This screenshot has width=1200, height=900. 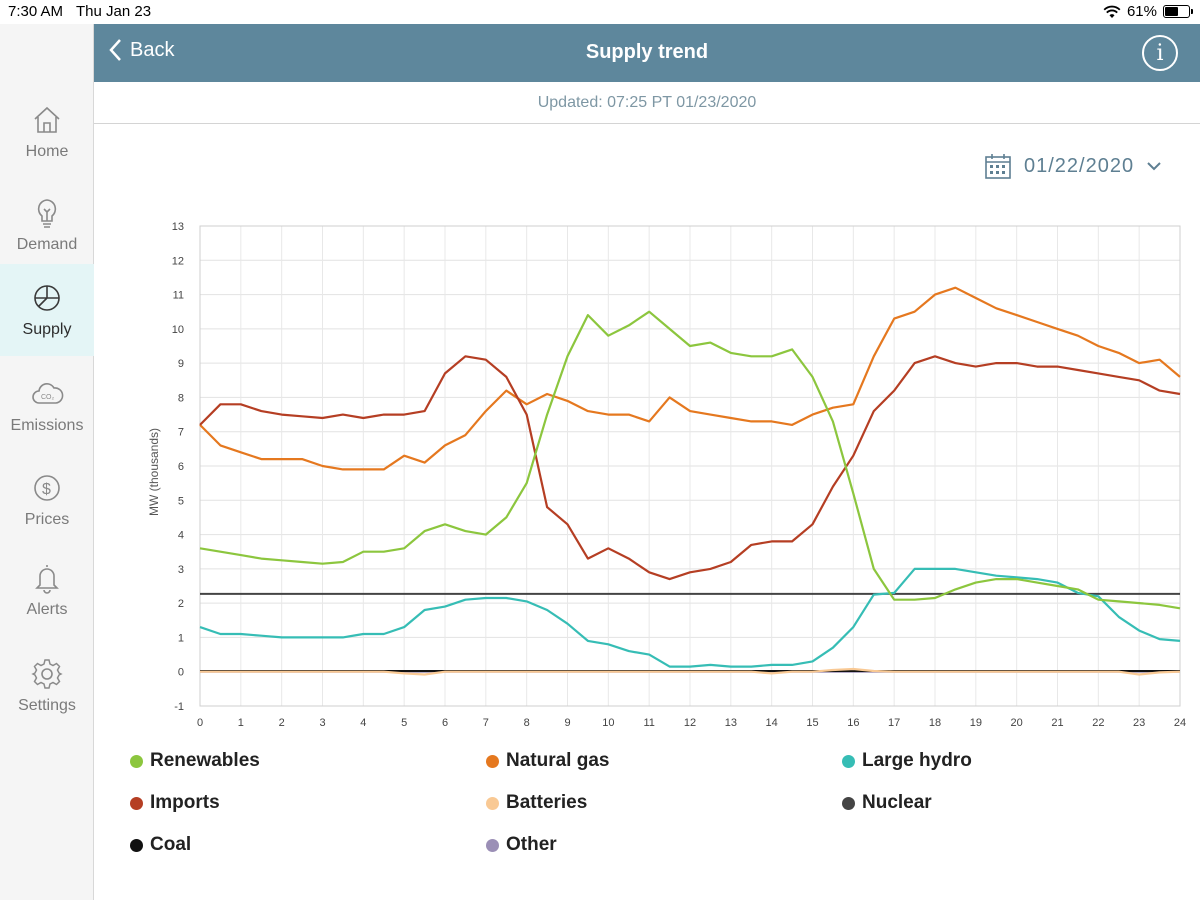 I want to click on x-tick-label: 20, so click(x=1017, y=723).